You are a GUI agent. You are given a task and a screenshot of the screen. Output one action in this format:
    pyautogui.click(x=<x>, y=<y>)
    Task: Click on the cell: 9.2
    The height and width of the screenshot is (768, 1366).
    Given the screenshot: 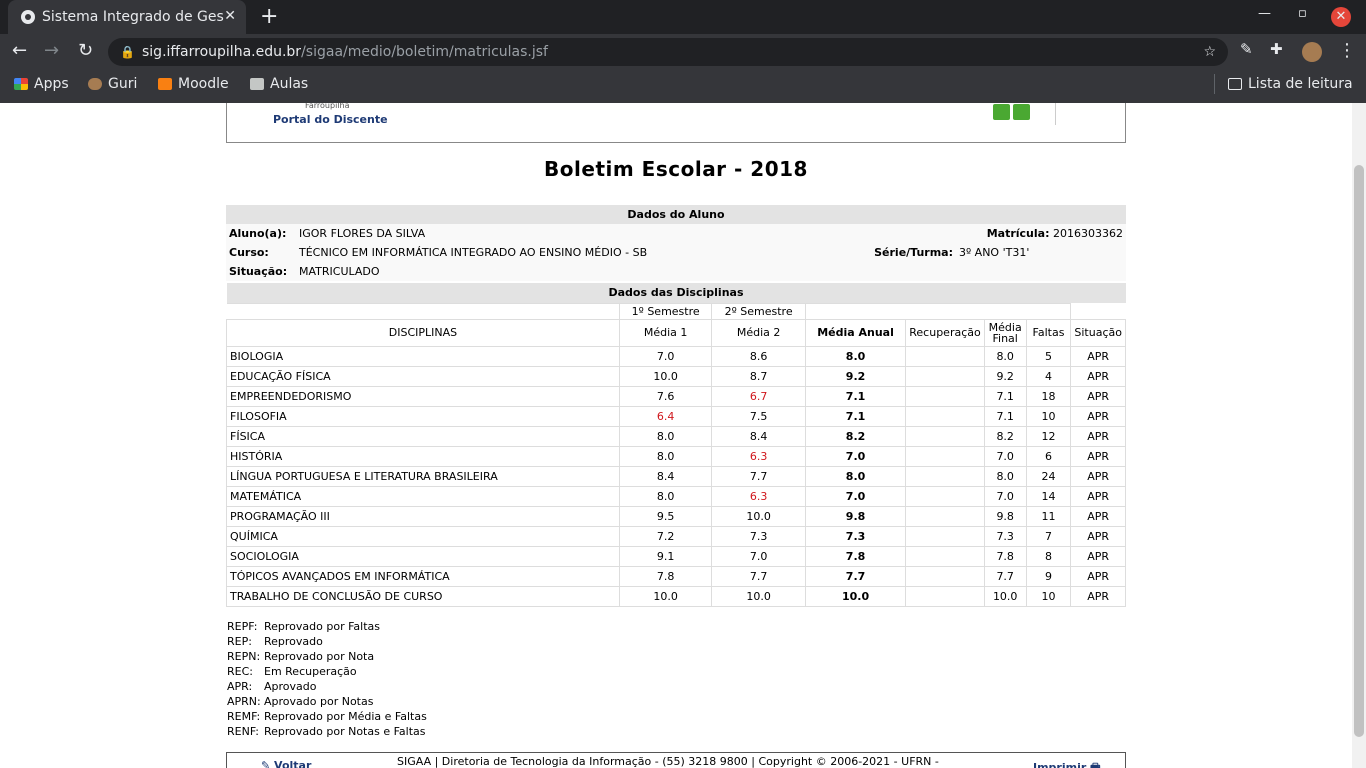 What is the action you would take?
    pyautogui.click(x=855, y=376)
    